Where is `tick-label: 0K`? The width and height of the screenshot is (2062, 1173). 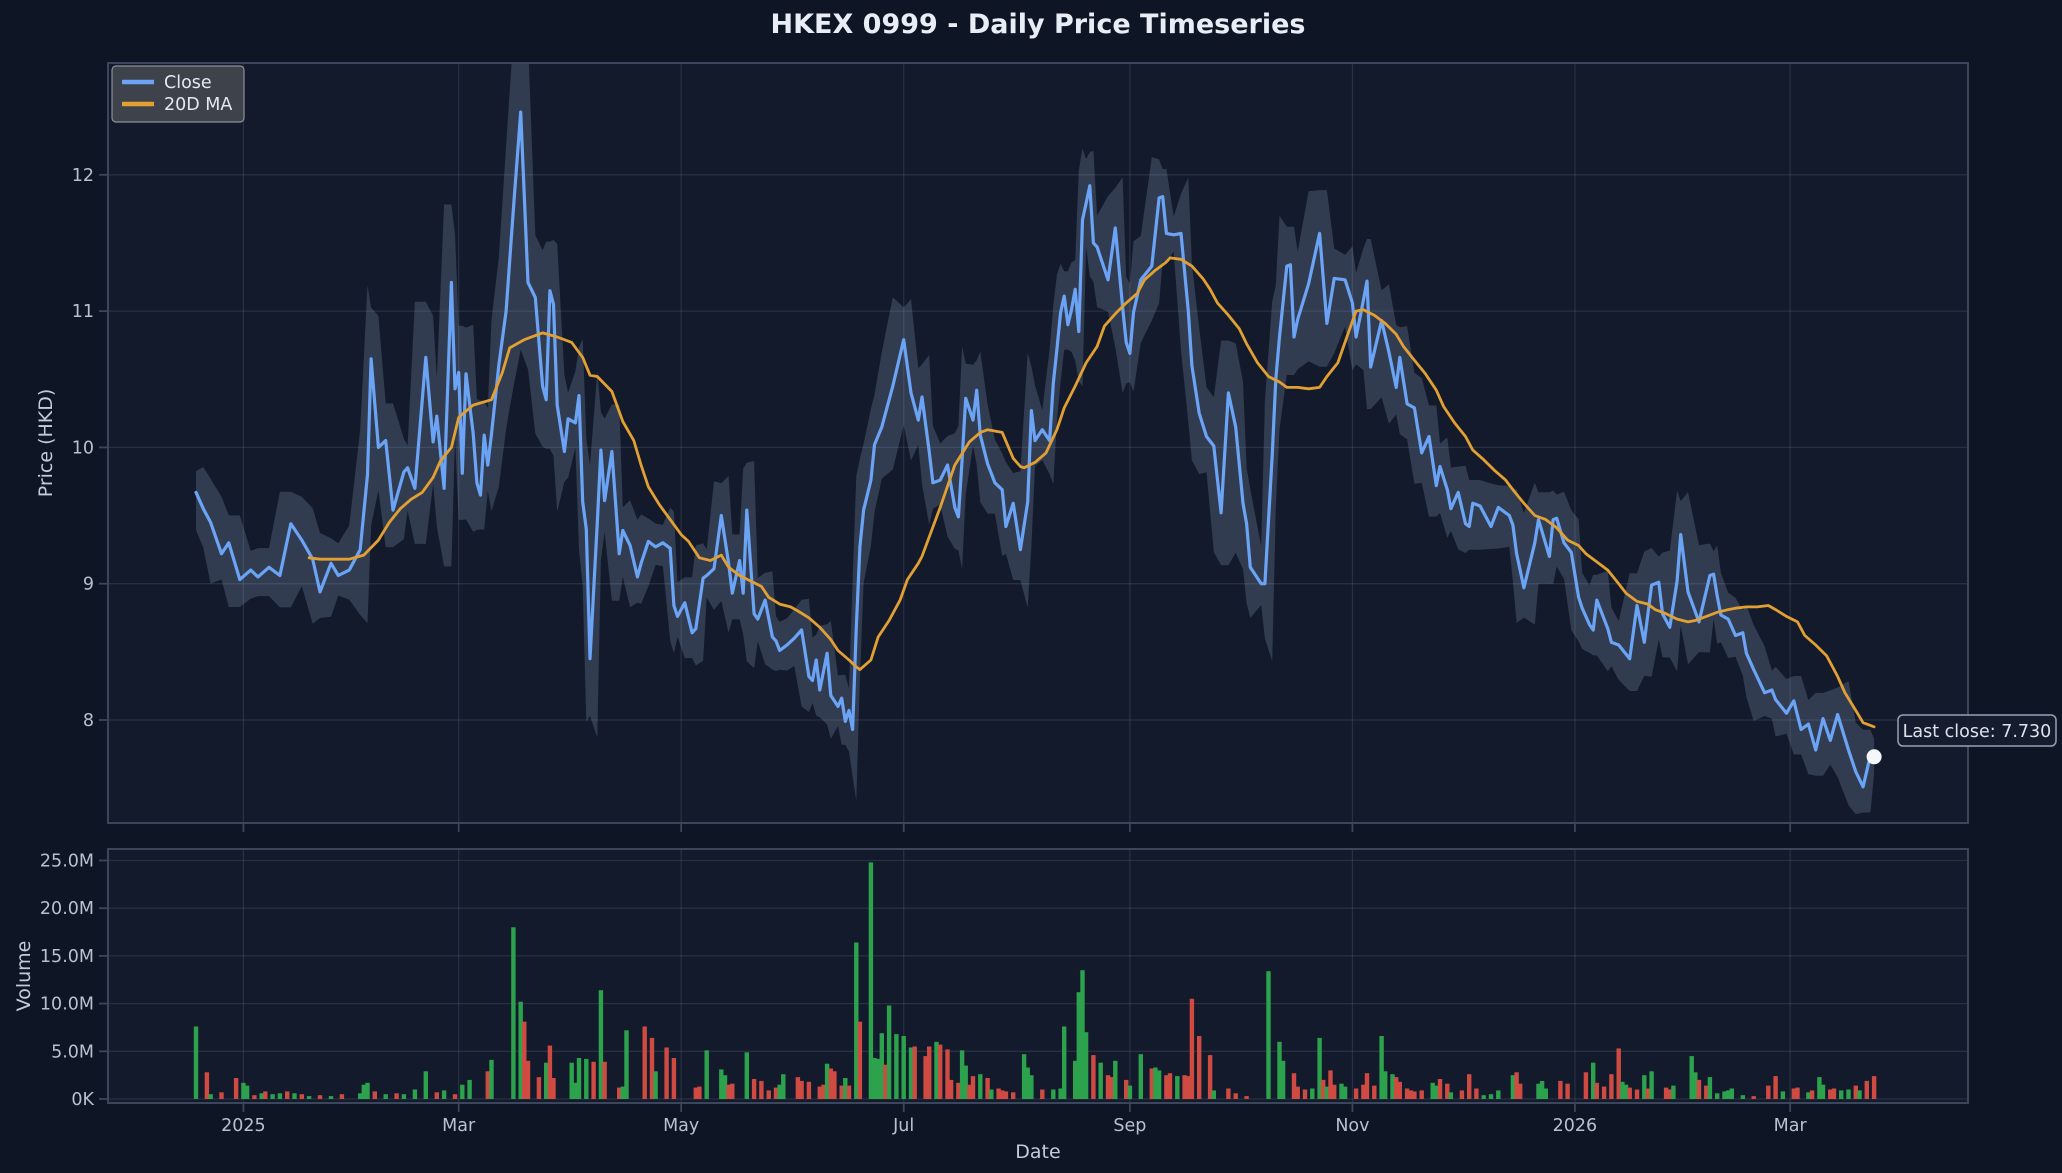
tick-label: 0K is located at coordinates (82, 1100).